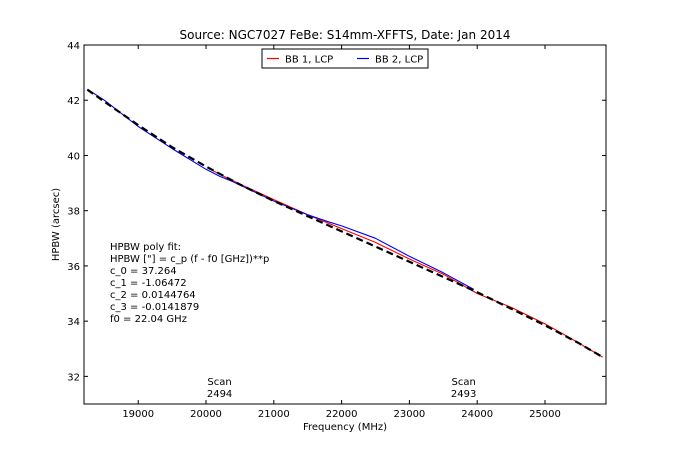  Describe the element at coordinates (345, 58) in the screenshot. I see `legend-box` at that location.